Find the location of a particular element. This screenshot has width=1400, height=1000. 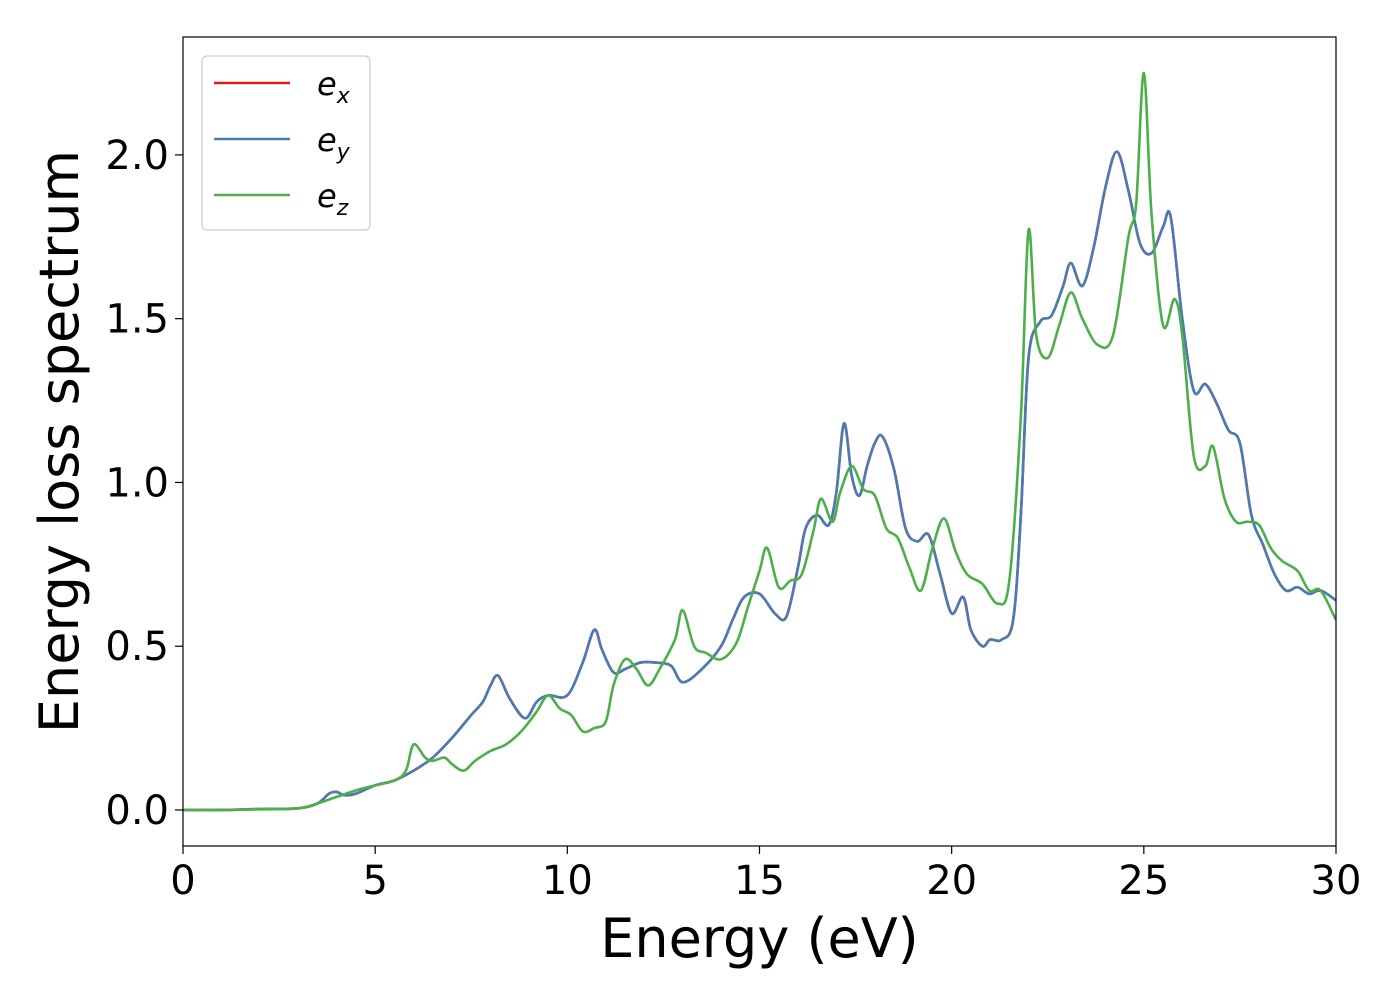

y-axis-label: Energy loss spectrum is located at coordinates (59, 441).